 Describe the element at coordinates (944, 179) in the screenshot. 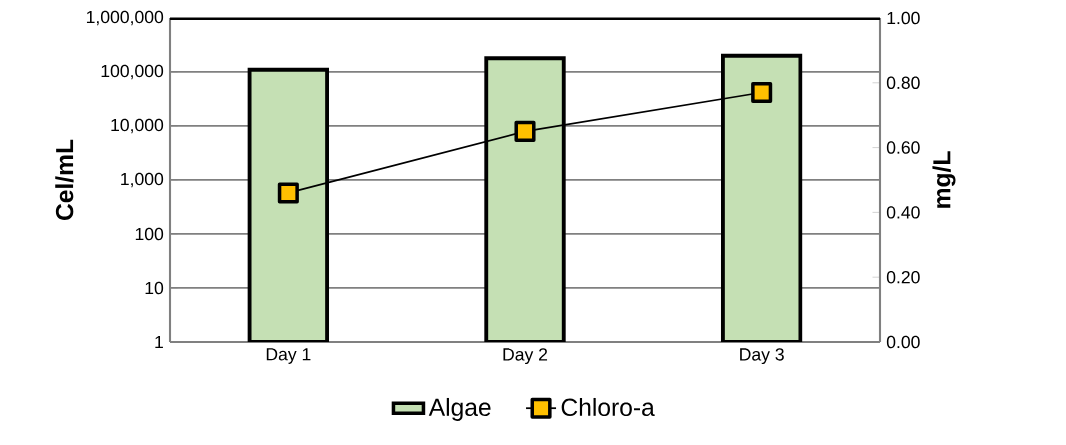

I see `y2-axis-title: mg/L` at that location.